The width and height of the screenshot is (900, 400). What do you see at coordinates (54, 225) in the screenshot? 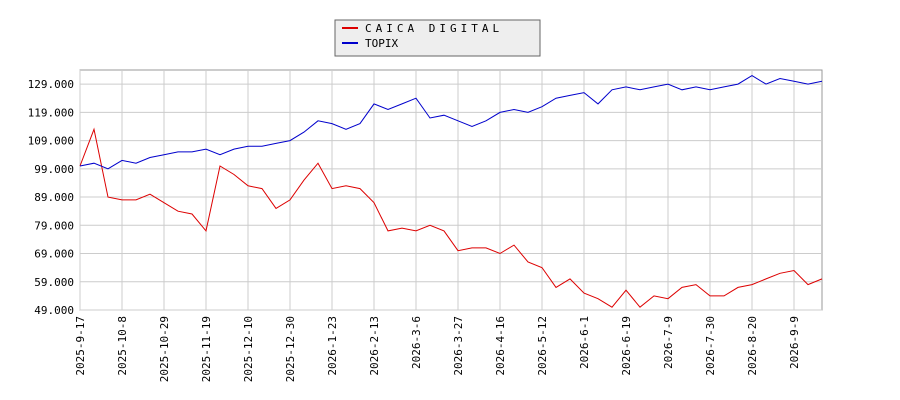
I see `y-tick-label: 79.000` at bounding box center [54, 225].